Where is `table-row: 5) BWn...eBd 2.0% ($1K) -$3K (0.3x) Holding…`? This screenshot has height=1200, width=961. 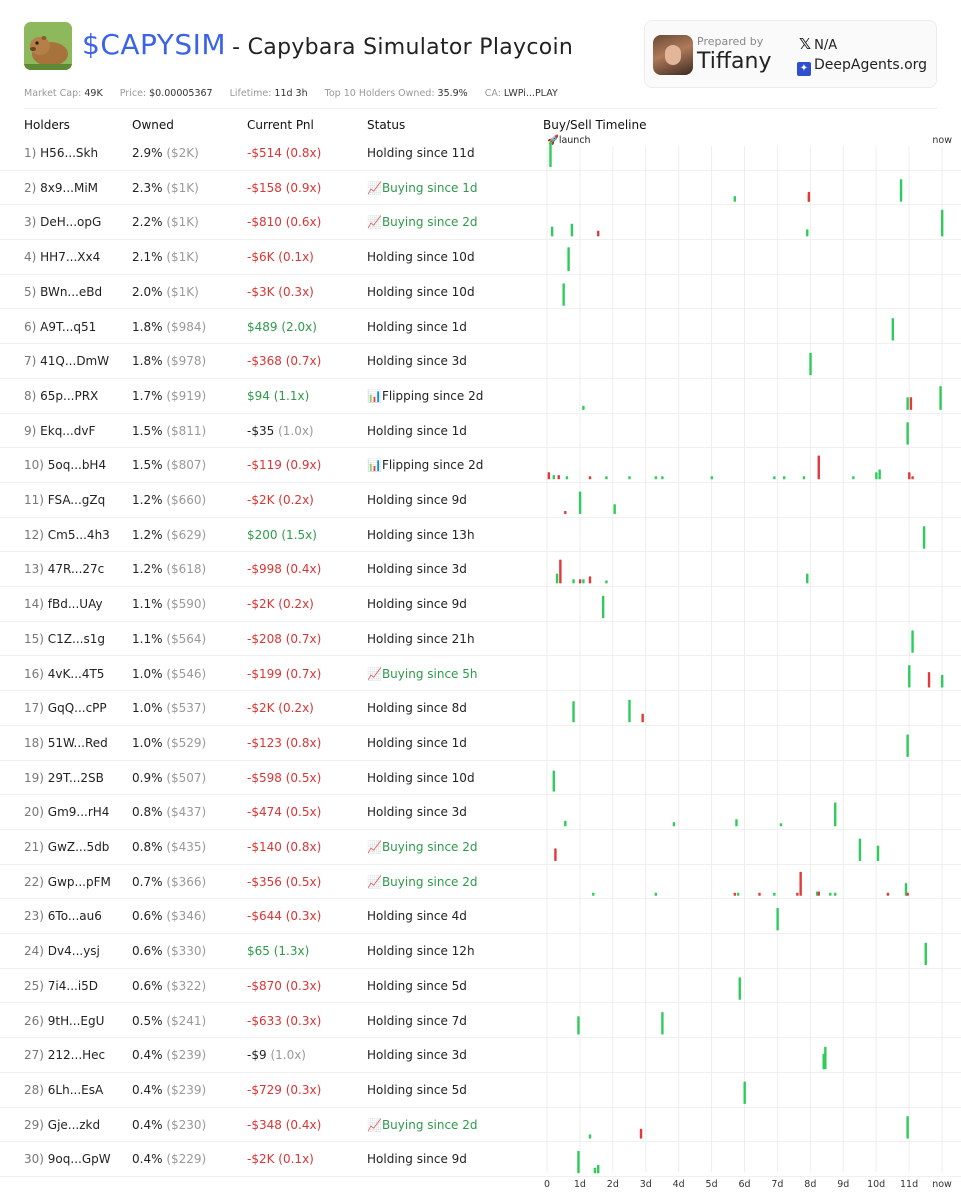
table-row: 5) BWn...eBd 2.0% ($1K) -$3K (0.3x) Holding… is located at coordinates (480, 292).